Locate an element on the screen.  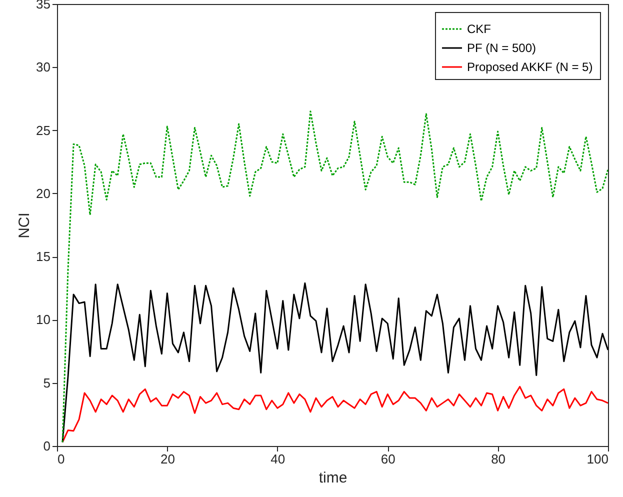
y-tick-label: 0 is located at coordinates (46, 446).